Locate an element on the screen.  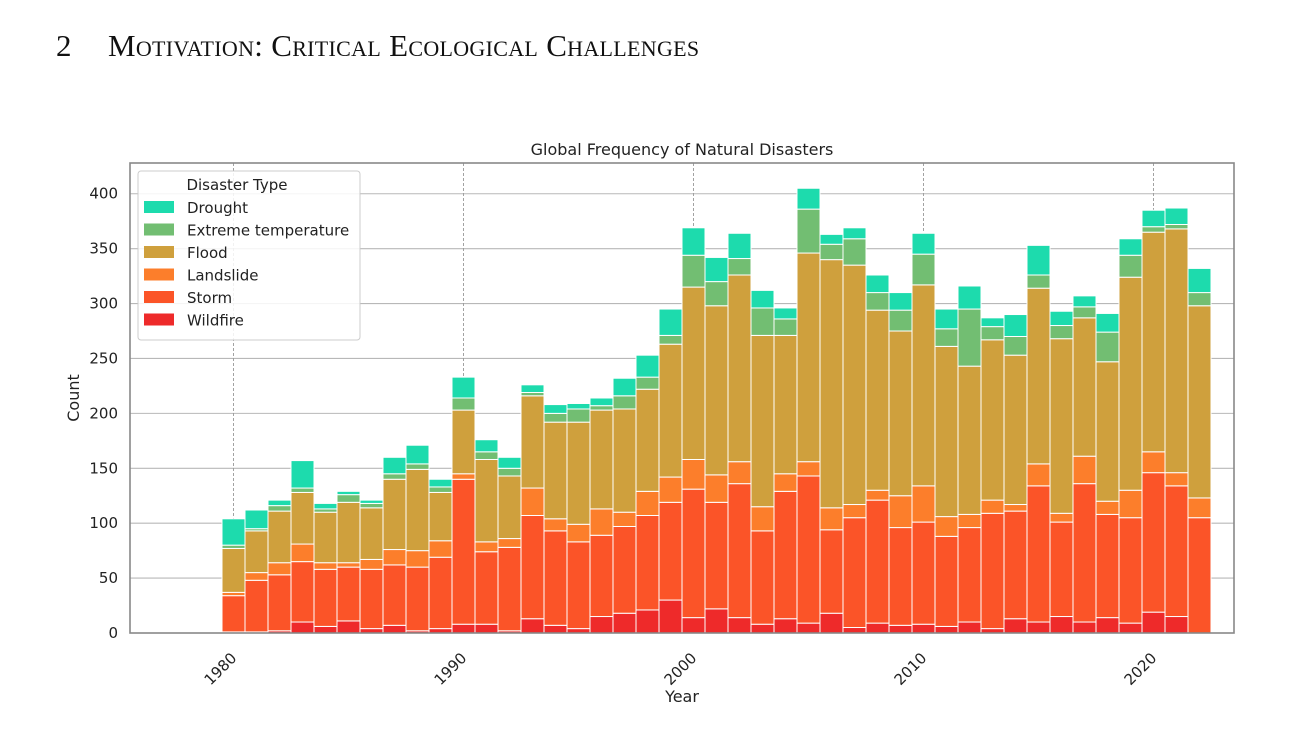
bar-landslide-2016 is located at coordinates (1061, 517).